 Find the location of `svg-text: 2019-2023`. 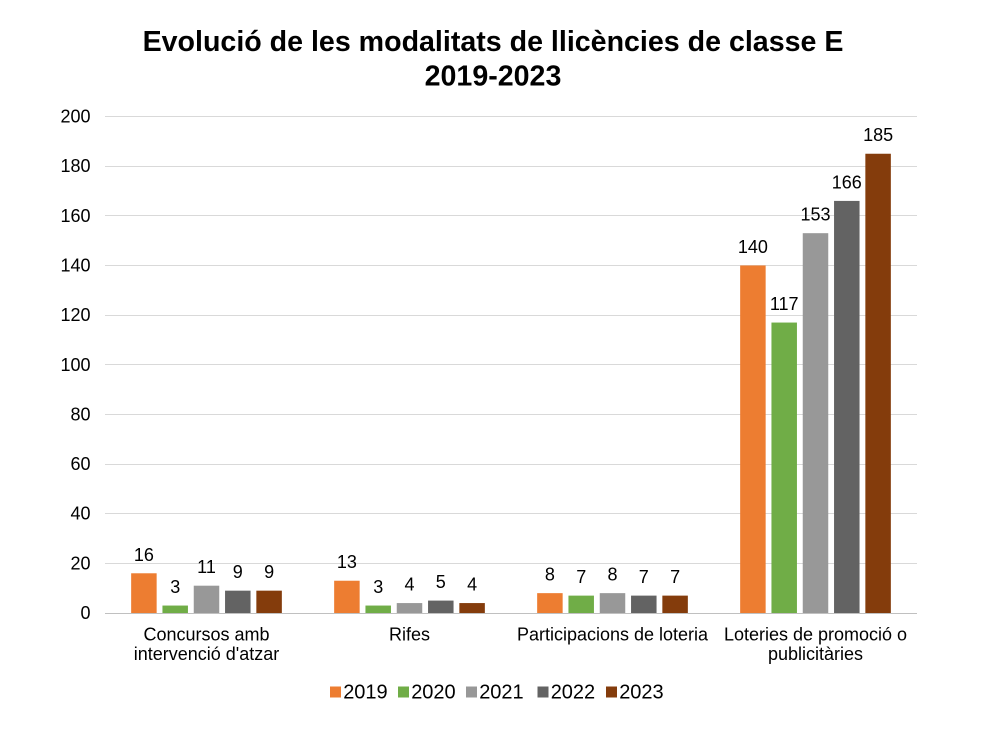

svg-text: 2019-2023 is located at coordinates (493, 77).